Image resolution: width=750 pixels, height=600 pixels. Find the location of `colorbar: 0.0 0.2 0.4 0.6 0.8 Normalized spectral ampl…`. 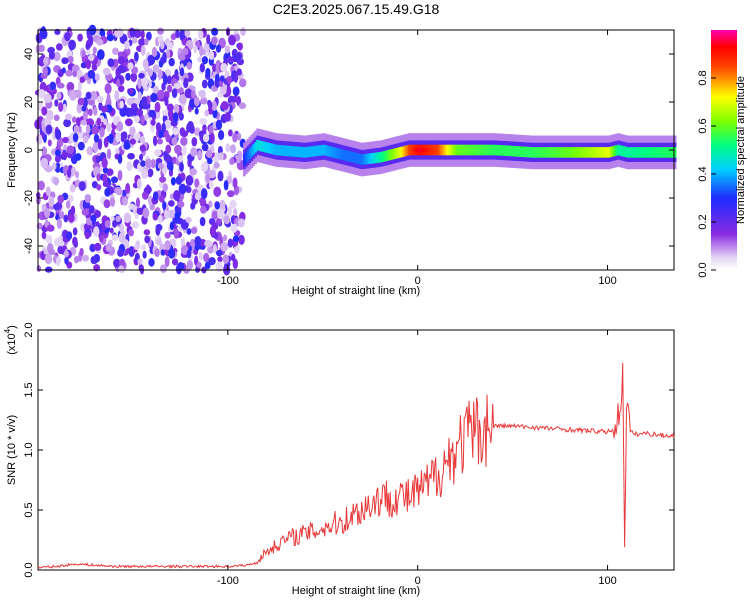

colorbar: 0.0 0.2 0.4 0.6 0.8 Normalized spectral ampl… is located at coordinates (722, 154).